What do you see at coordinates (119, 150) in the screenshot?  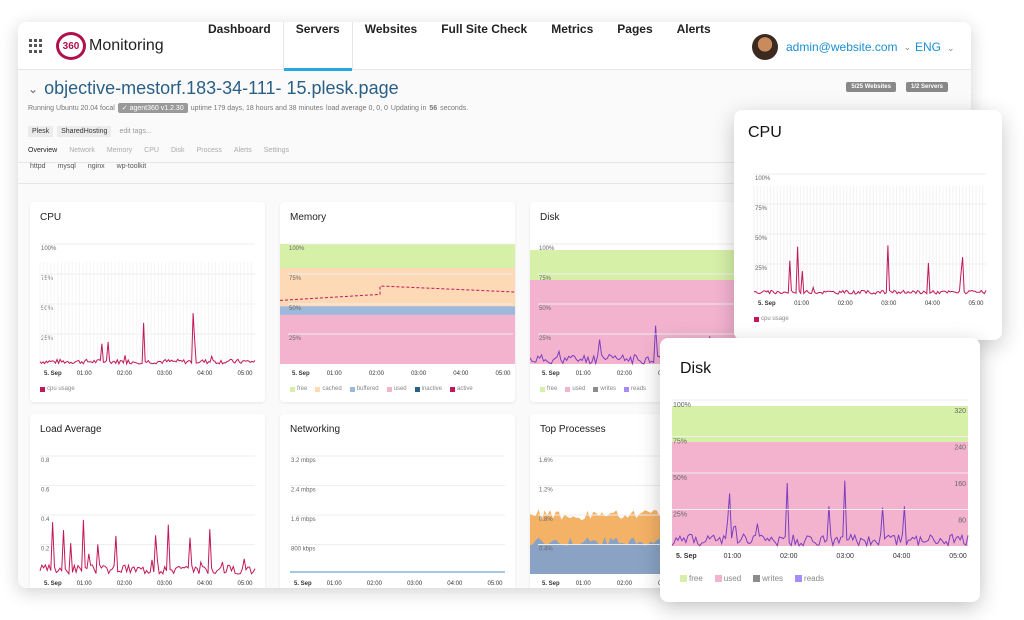 I see `tab-memory: Memory` at bounding box center [119, 150].